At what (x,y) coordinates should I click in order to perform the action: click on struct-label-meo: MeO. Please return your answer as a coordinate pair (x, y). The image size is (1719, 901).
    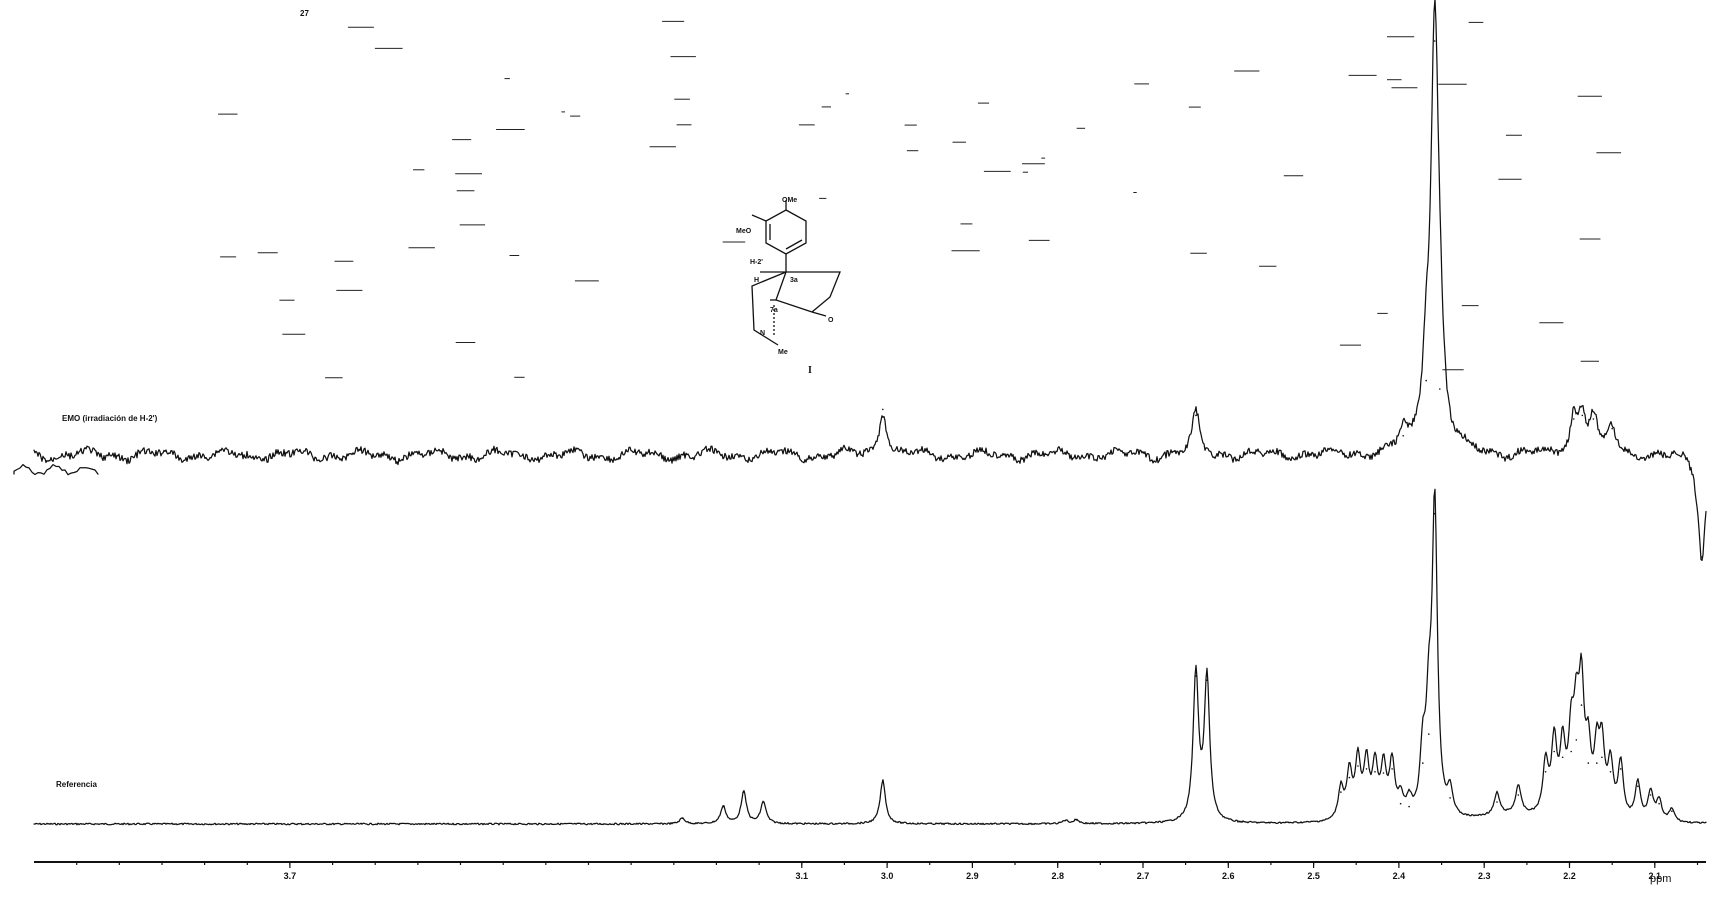
    Looking at the image, I should click on (744, 231).